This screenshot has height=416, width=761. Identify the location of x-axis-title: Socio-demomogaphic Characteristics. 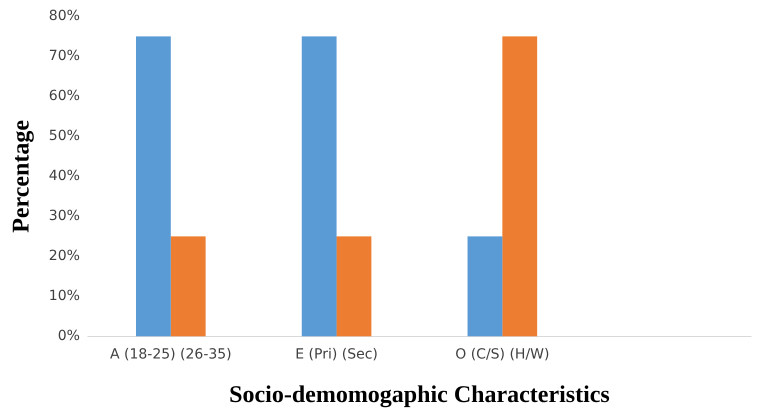
(419, 395).